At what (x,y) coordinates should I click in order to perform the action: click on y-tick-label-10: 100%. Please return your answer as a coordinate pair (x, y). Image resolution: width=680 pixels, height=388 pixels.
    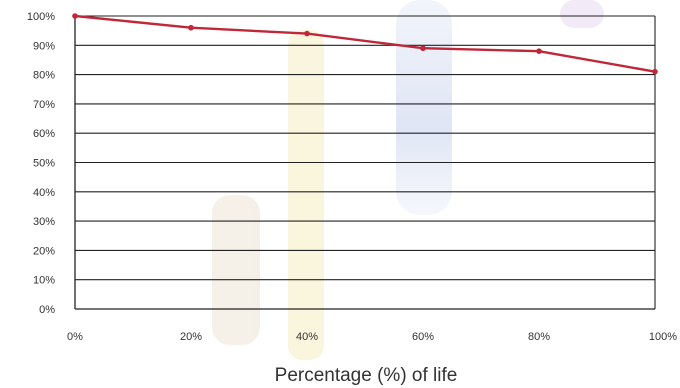
    Looking at the image, I should click on (41, 17).